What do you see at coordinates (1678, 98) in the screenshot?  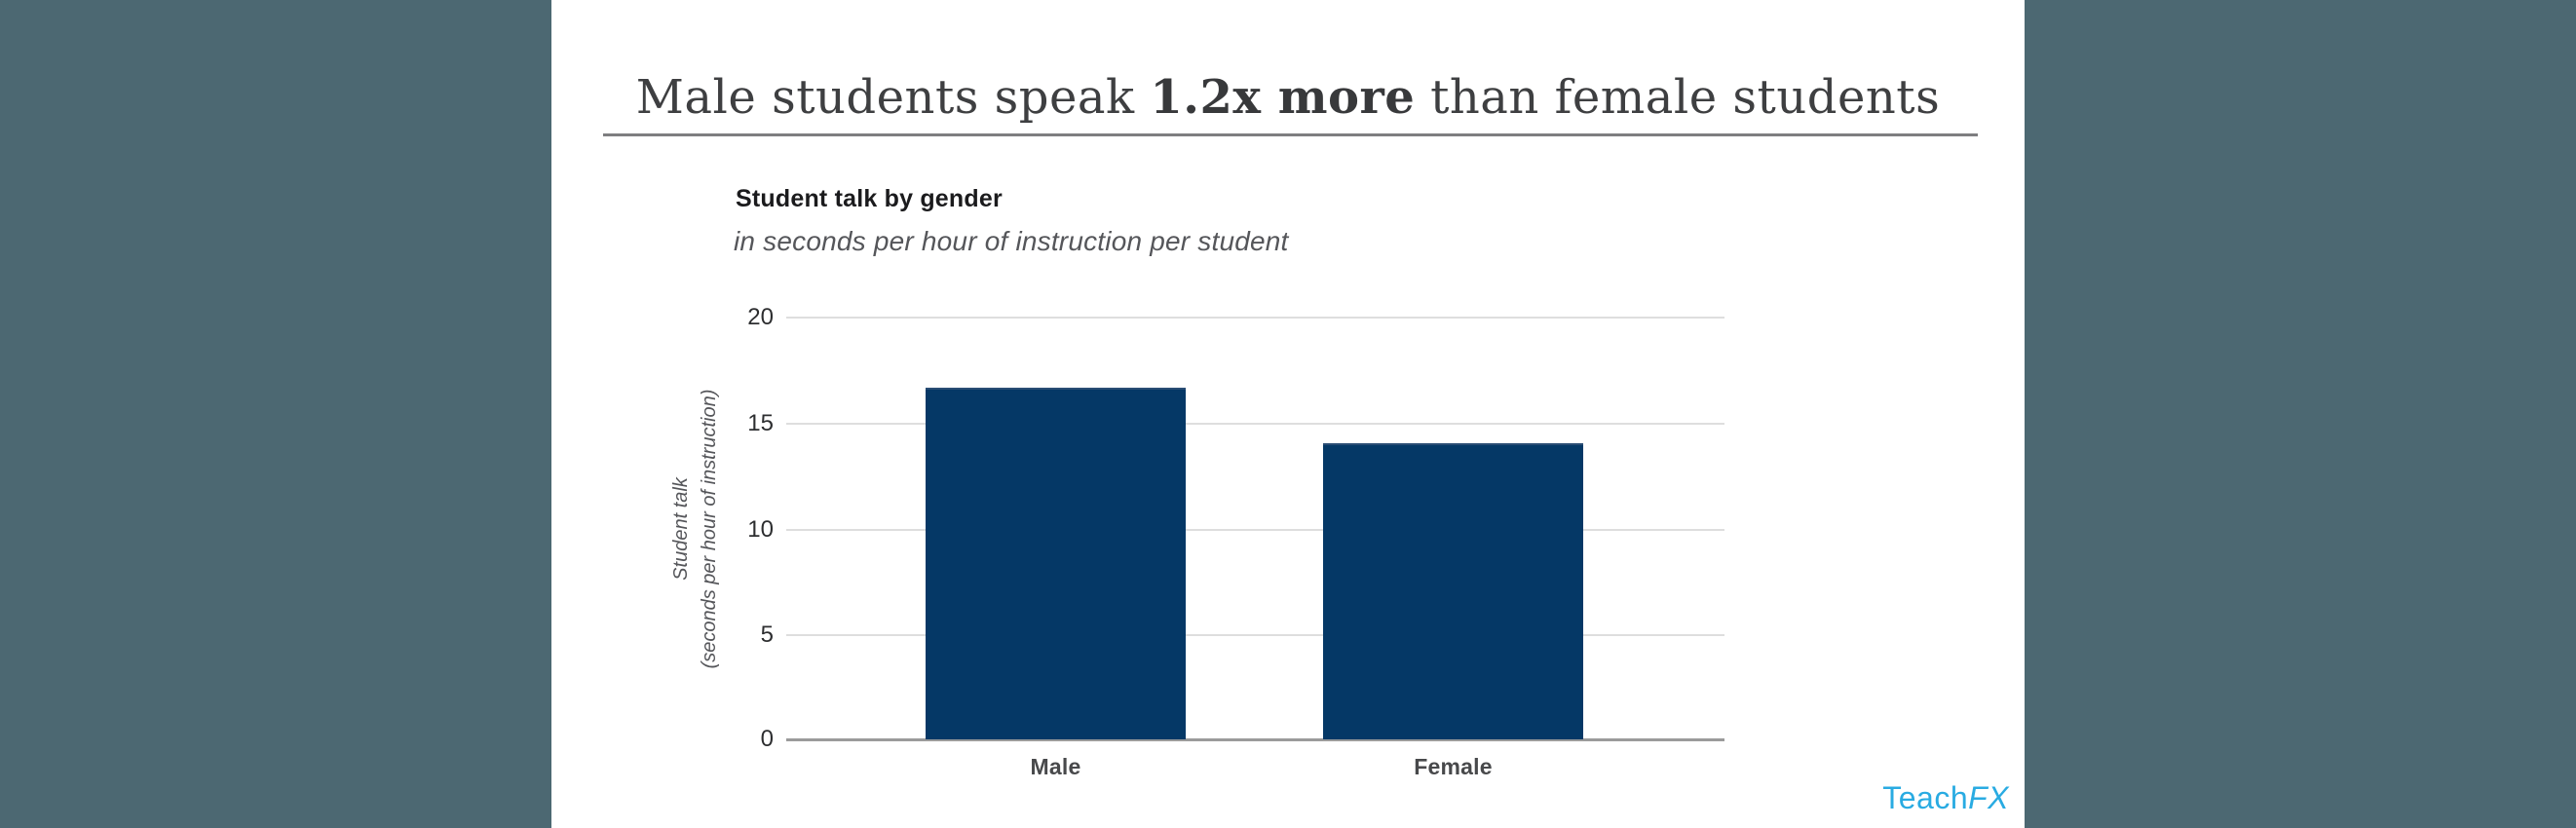 I see `slide-title-suffix: than female students` at bounding box center [1678, 98].